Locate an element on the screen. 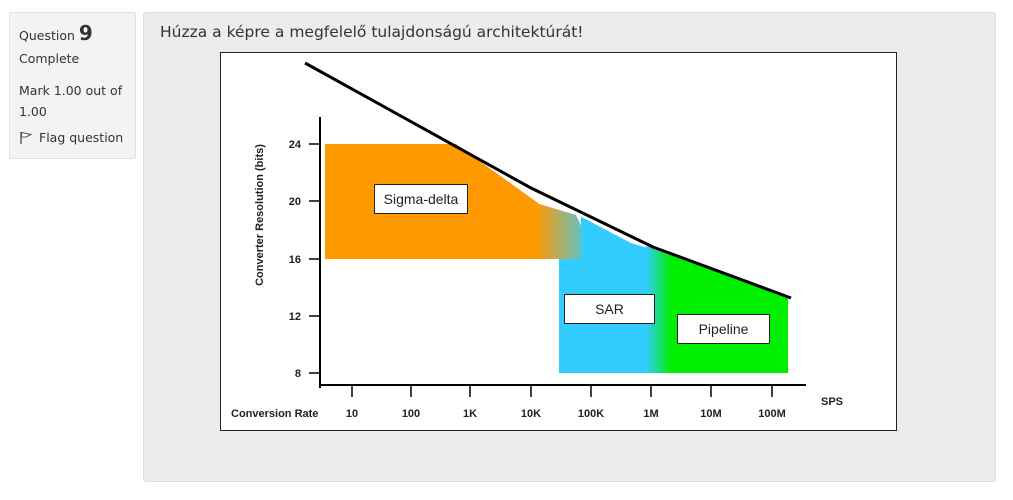 This screenshot has width=1013, height=500. drop-label-sar: SAR is located at coordinates (609, 309).